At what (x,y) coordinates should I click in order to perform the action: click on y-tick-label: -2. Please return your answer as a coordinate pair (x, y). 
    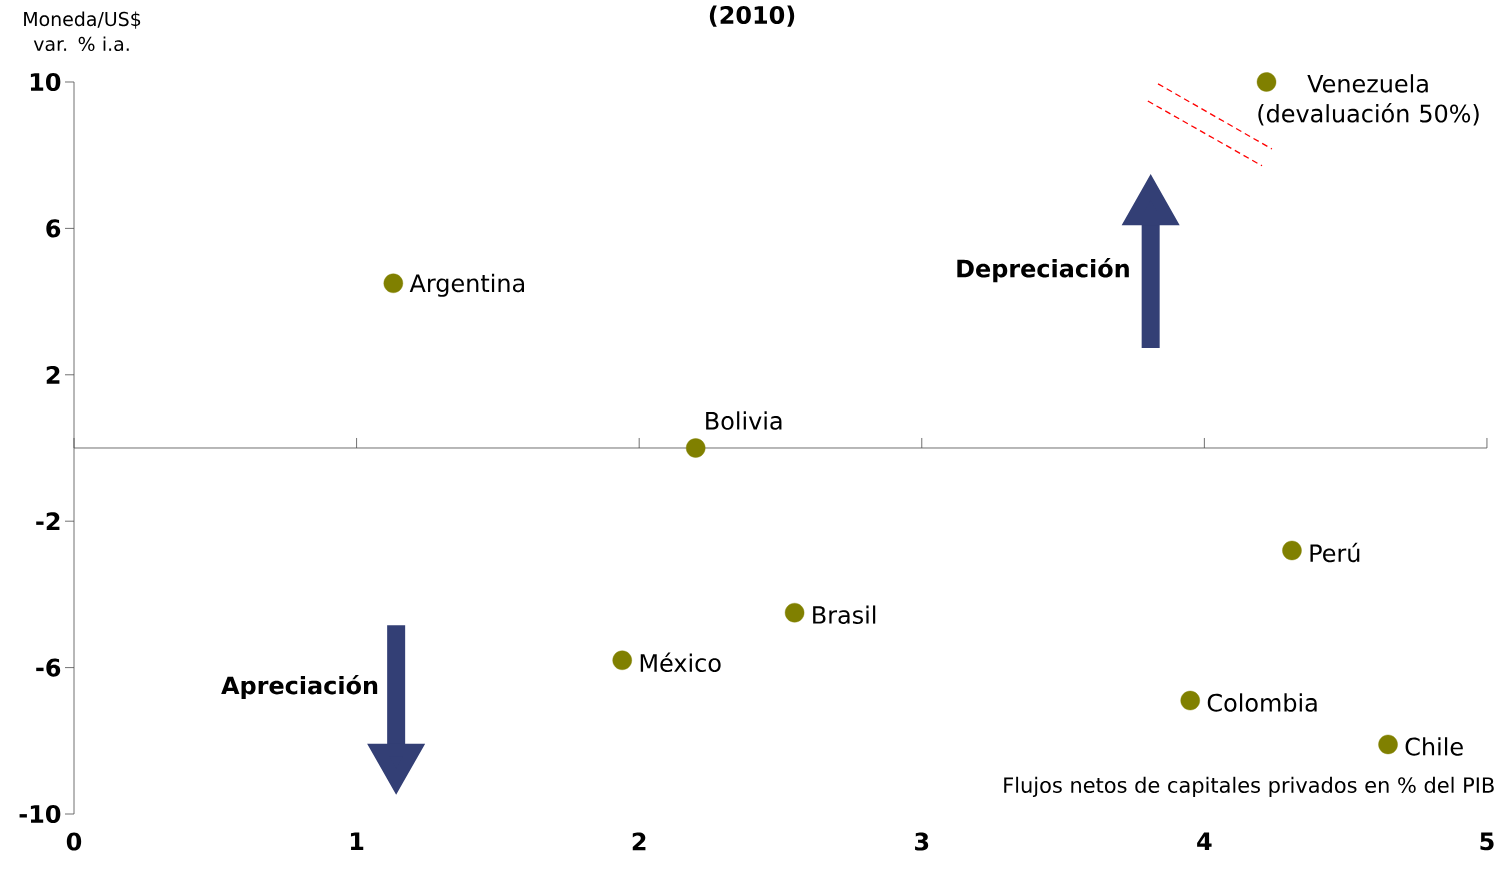
    Looking at the image, I should click on (48, 521).